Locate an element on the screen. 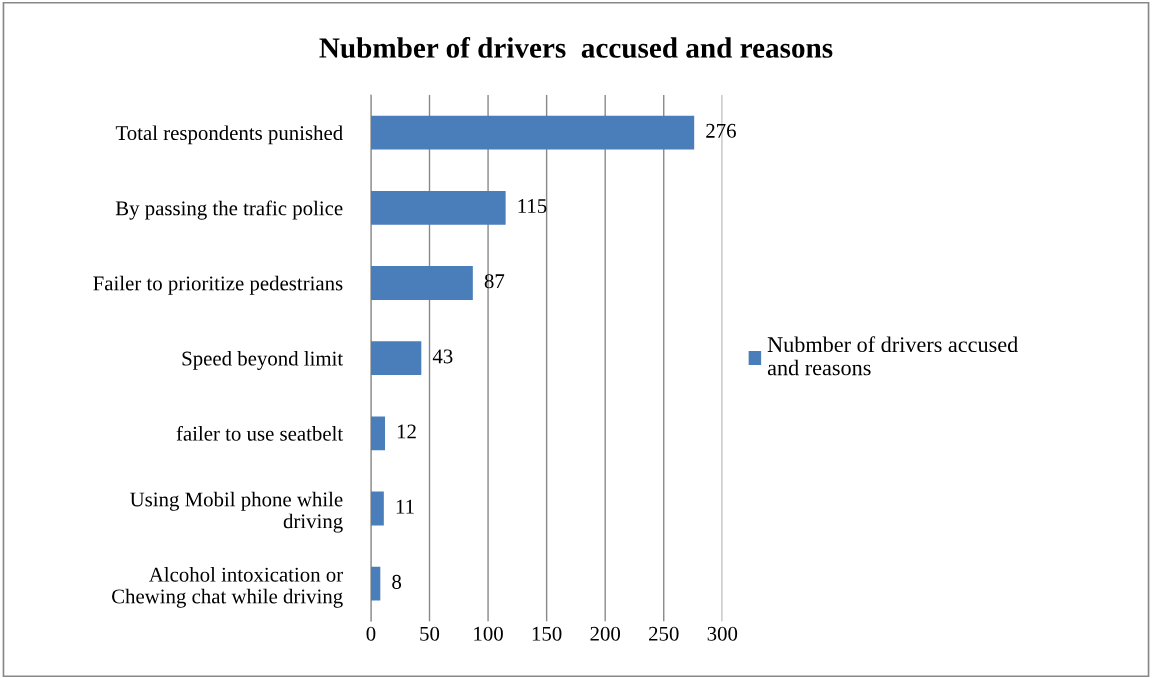 This screenshot has width=1152, height=679. y-tick-label: By passing the trafic police is located at coordinates (229, 210).